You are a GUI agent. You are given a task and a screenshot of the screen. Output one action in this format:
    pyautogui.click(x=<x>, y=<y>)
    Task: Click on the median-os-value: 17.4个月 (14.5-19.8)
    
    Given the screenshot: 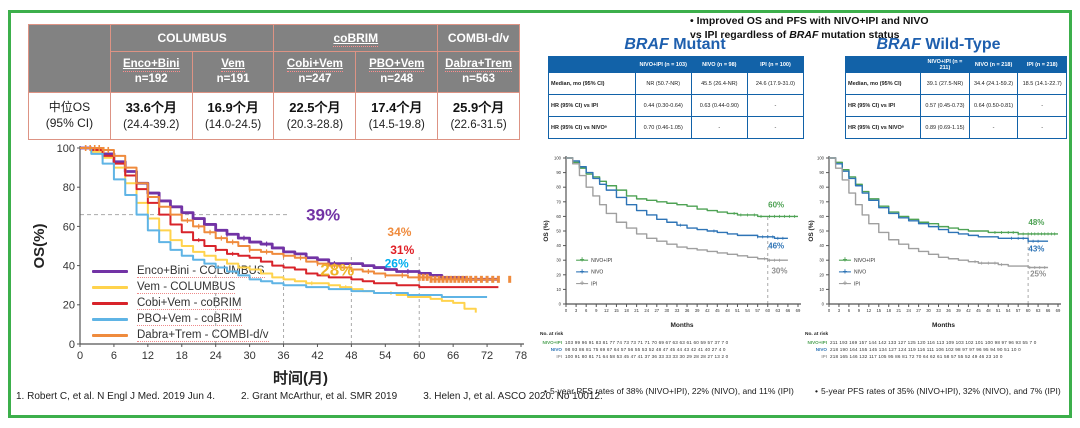 What is the action you would take?
    pyautogui.click(x=397, y=116)
    